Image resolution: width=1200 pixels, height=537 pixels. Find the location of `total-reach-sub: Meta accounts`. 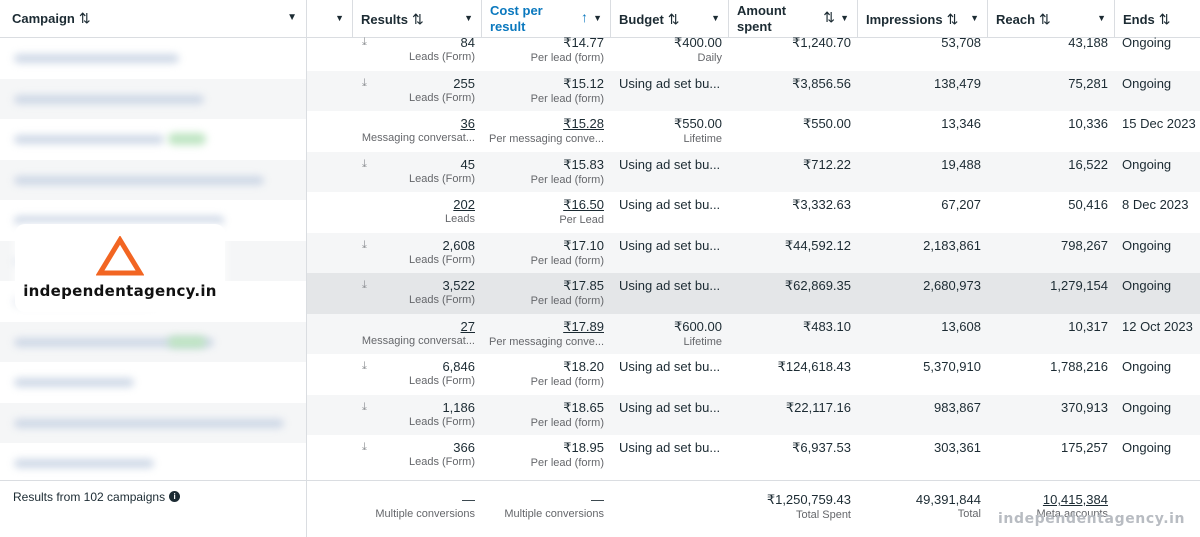

total-reach-sub: Meta accounts is located at coordinates (1072, 514).